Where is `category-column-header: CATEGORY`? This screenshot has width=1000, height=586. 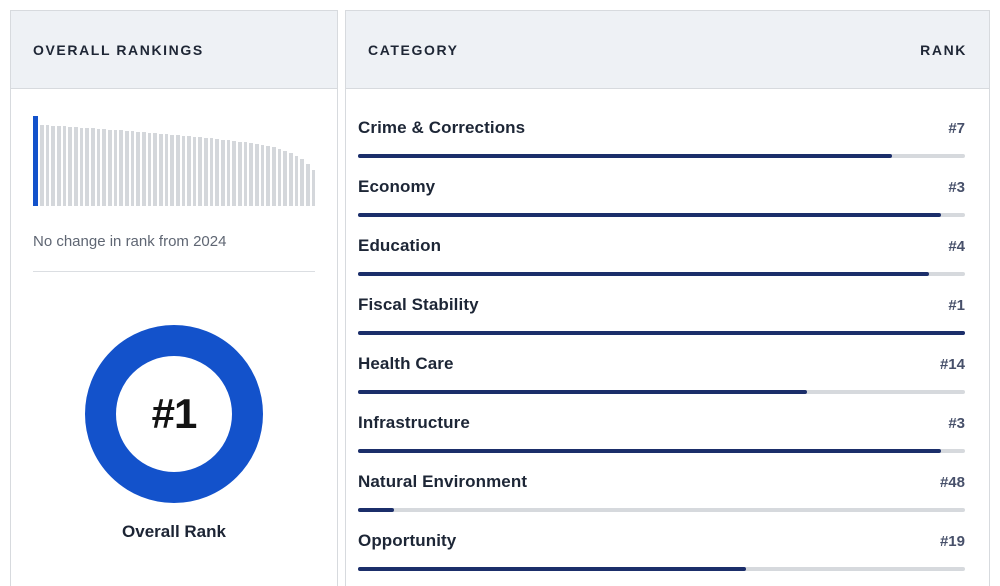
category-column-header: CATEGORY is located at coordinates (413, 49).